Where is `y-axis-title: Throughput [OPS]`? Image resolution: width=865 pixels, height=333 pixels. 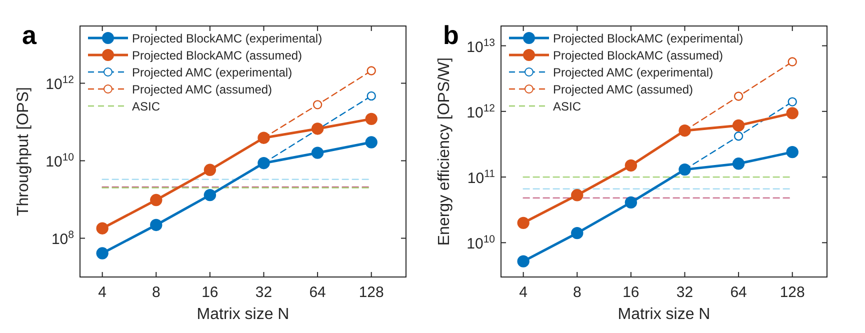
y-axis-title: Throughput [OPS] is located at coordinates (23, 151).